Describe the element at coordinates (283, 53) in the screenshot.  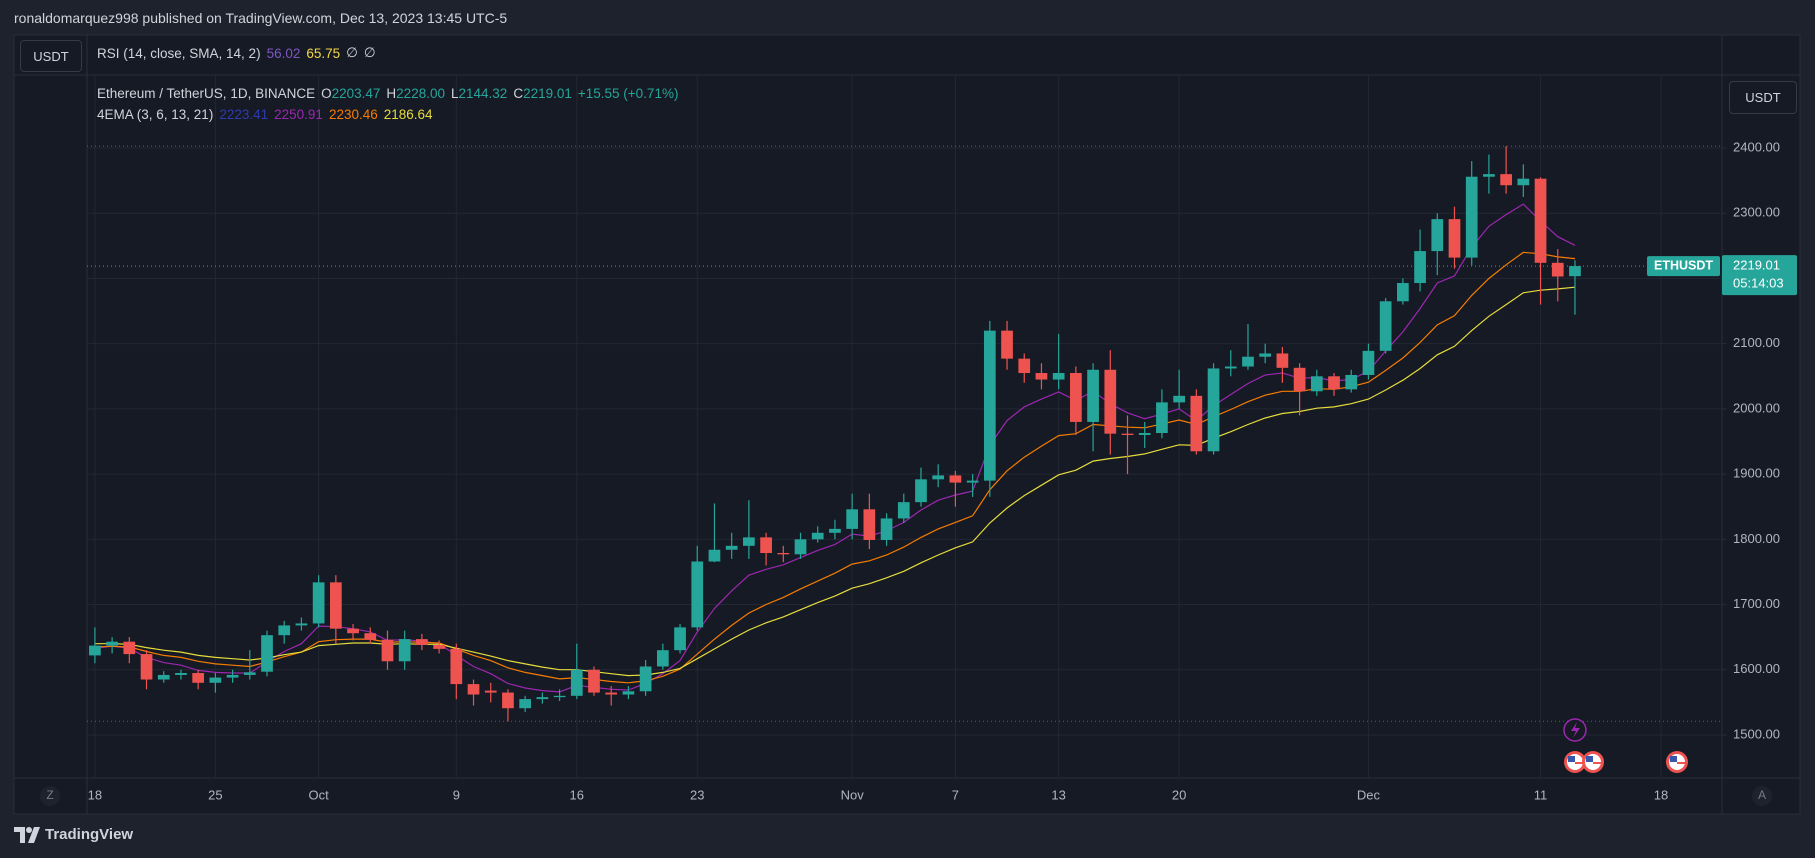
I see `rsi-value: 56.02` at that location.